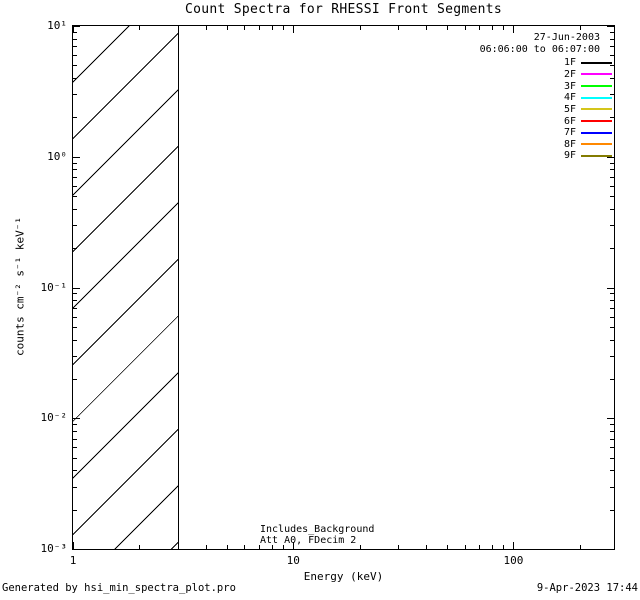 This screenshot has height=600, width=640. What do you see at coordinates (73, 560) in the screenshot?
I see `x-tick-label: 1` at bounding box center [73, 560].